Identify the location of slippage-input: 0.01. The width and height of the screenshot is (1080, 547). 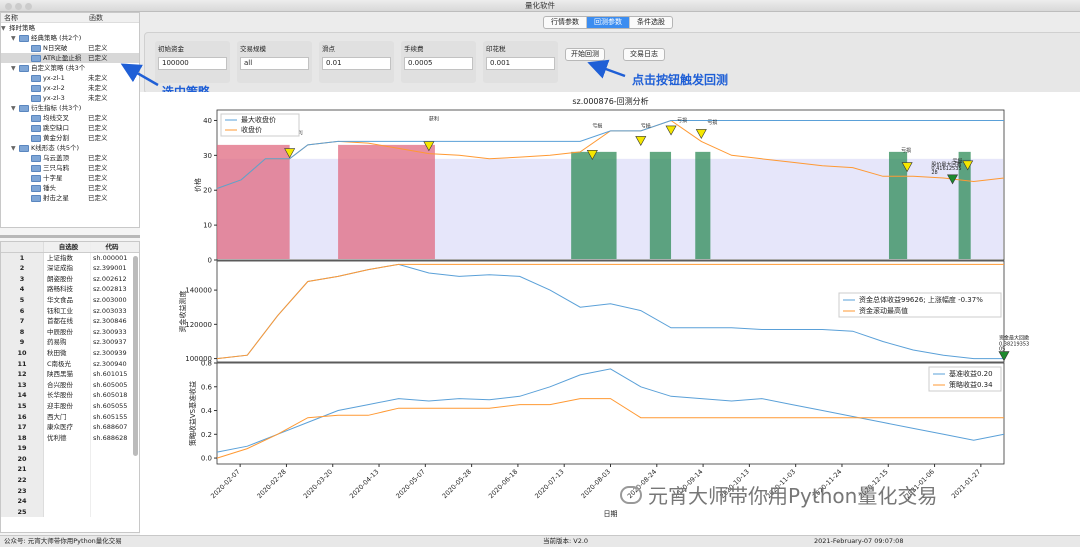
(356, 63).